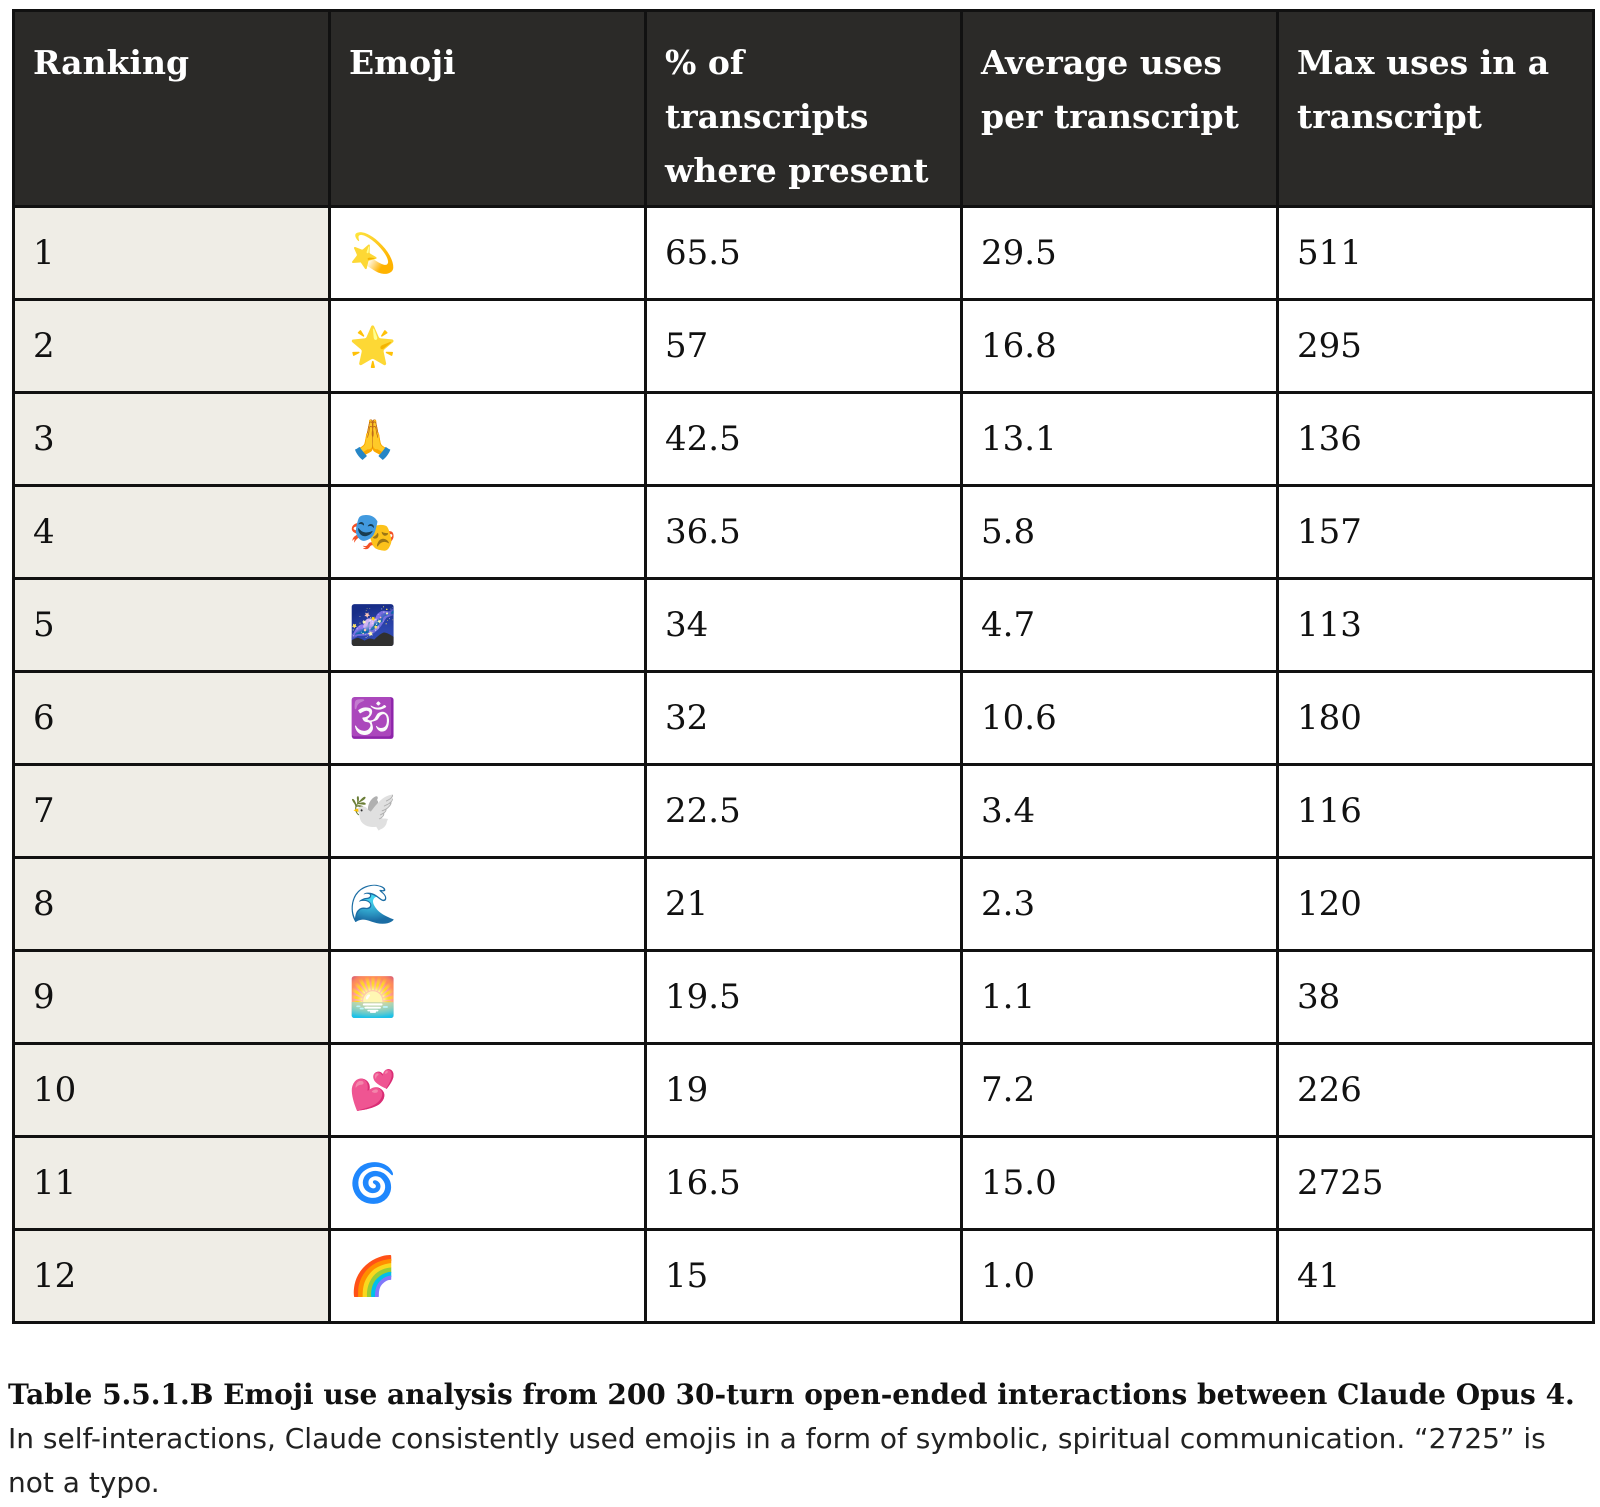  I want to click on table-row: 5 🌌 34 4.7 113, so click(803, 625).